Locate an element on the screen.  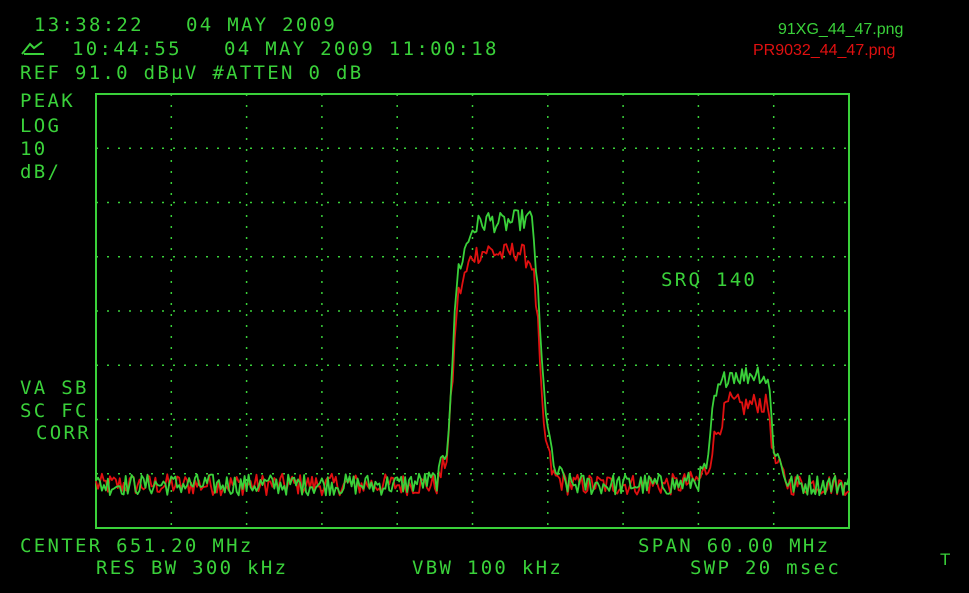
resolution-bandwidth: RES BW 300 kHz is located at coordinates (192, 568).